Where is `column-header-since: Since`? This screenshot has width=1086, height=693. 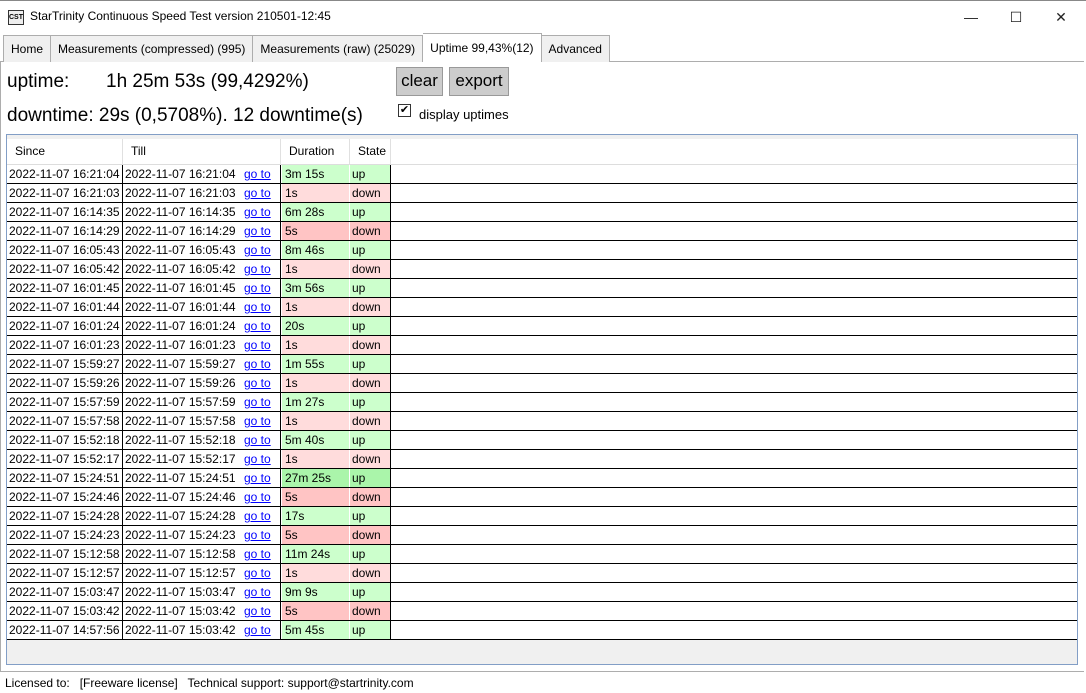 column-header-since: Since is located at coordinates (65, 152).